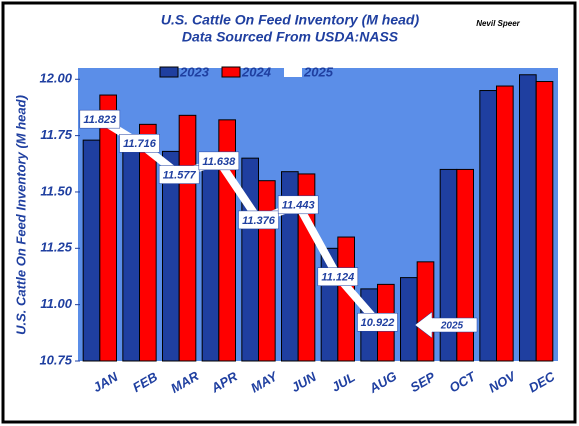  Describe the element at coordinates (56, 303) in the screenshot. I see `y-tick-label: 11.00` at that location.